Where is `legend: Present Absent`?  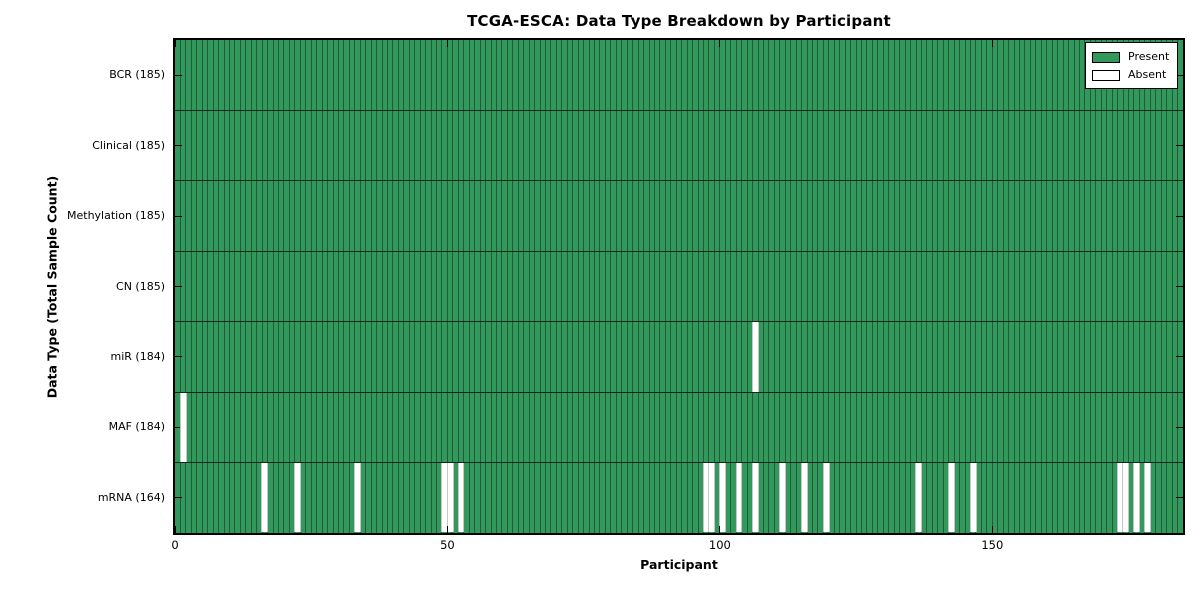
legend: Present Absent is located at coordinates (1131, 65).